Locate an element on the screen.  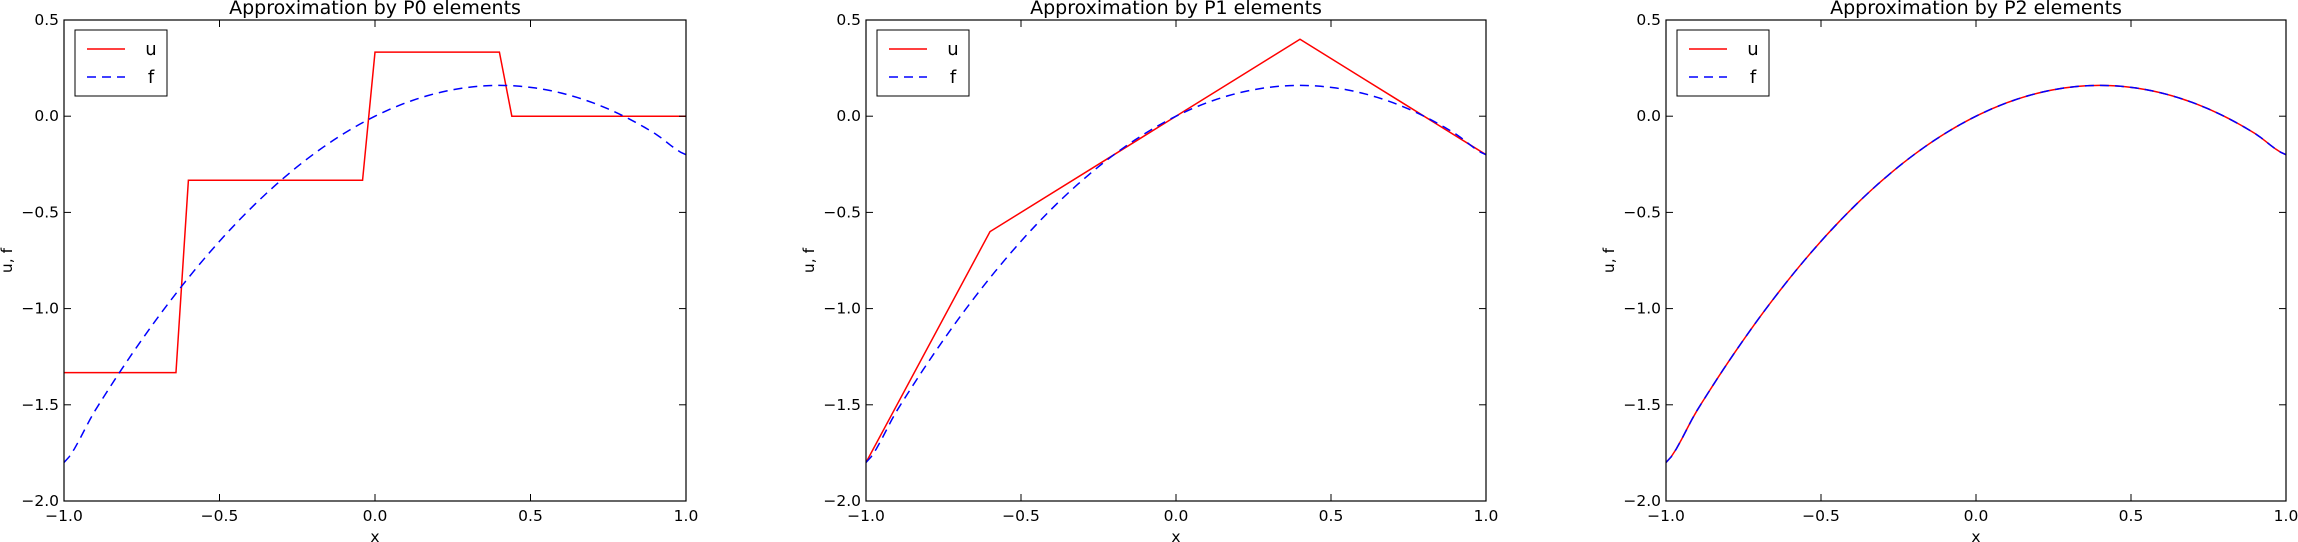
chart-title: Approximation by P2 elements is located at coordinates (1976, 9).